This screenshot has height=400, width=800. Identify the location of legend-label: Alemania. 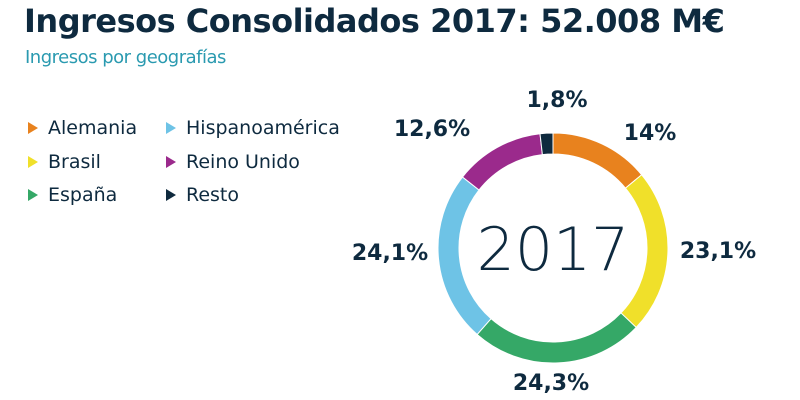
(93, 128).